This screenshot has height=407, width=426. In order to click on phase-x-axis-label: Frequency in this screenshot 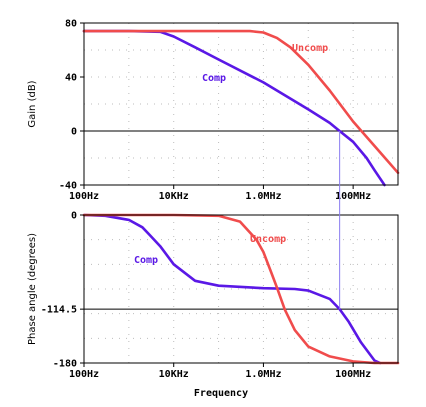, I will do `click(221, 393)`.